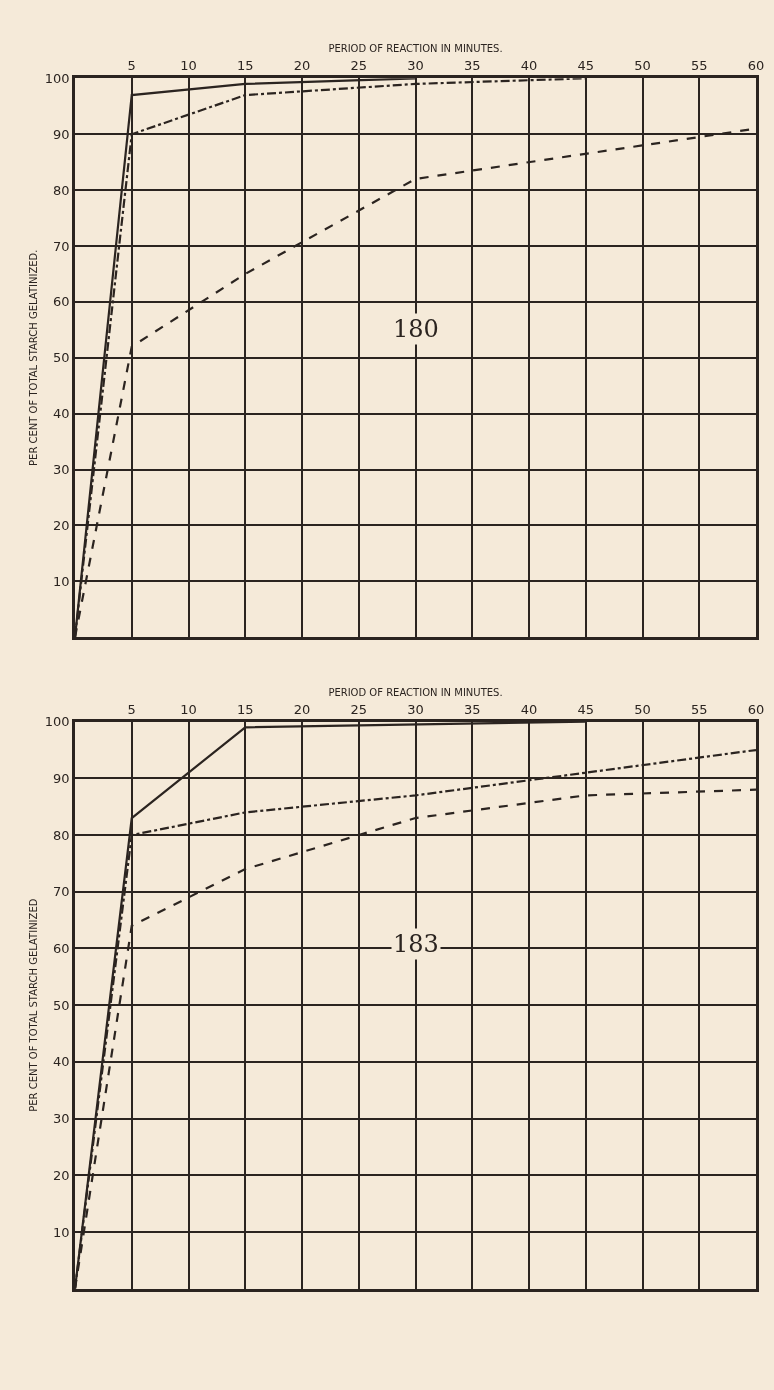  Describe the element at coordinates (416, 944) in the screenshot. I see `annotation: 183` at that location.